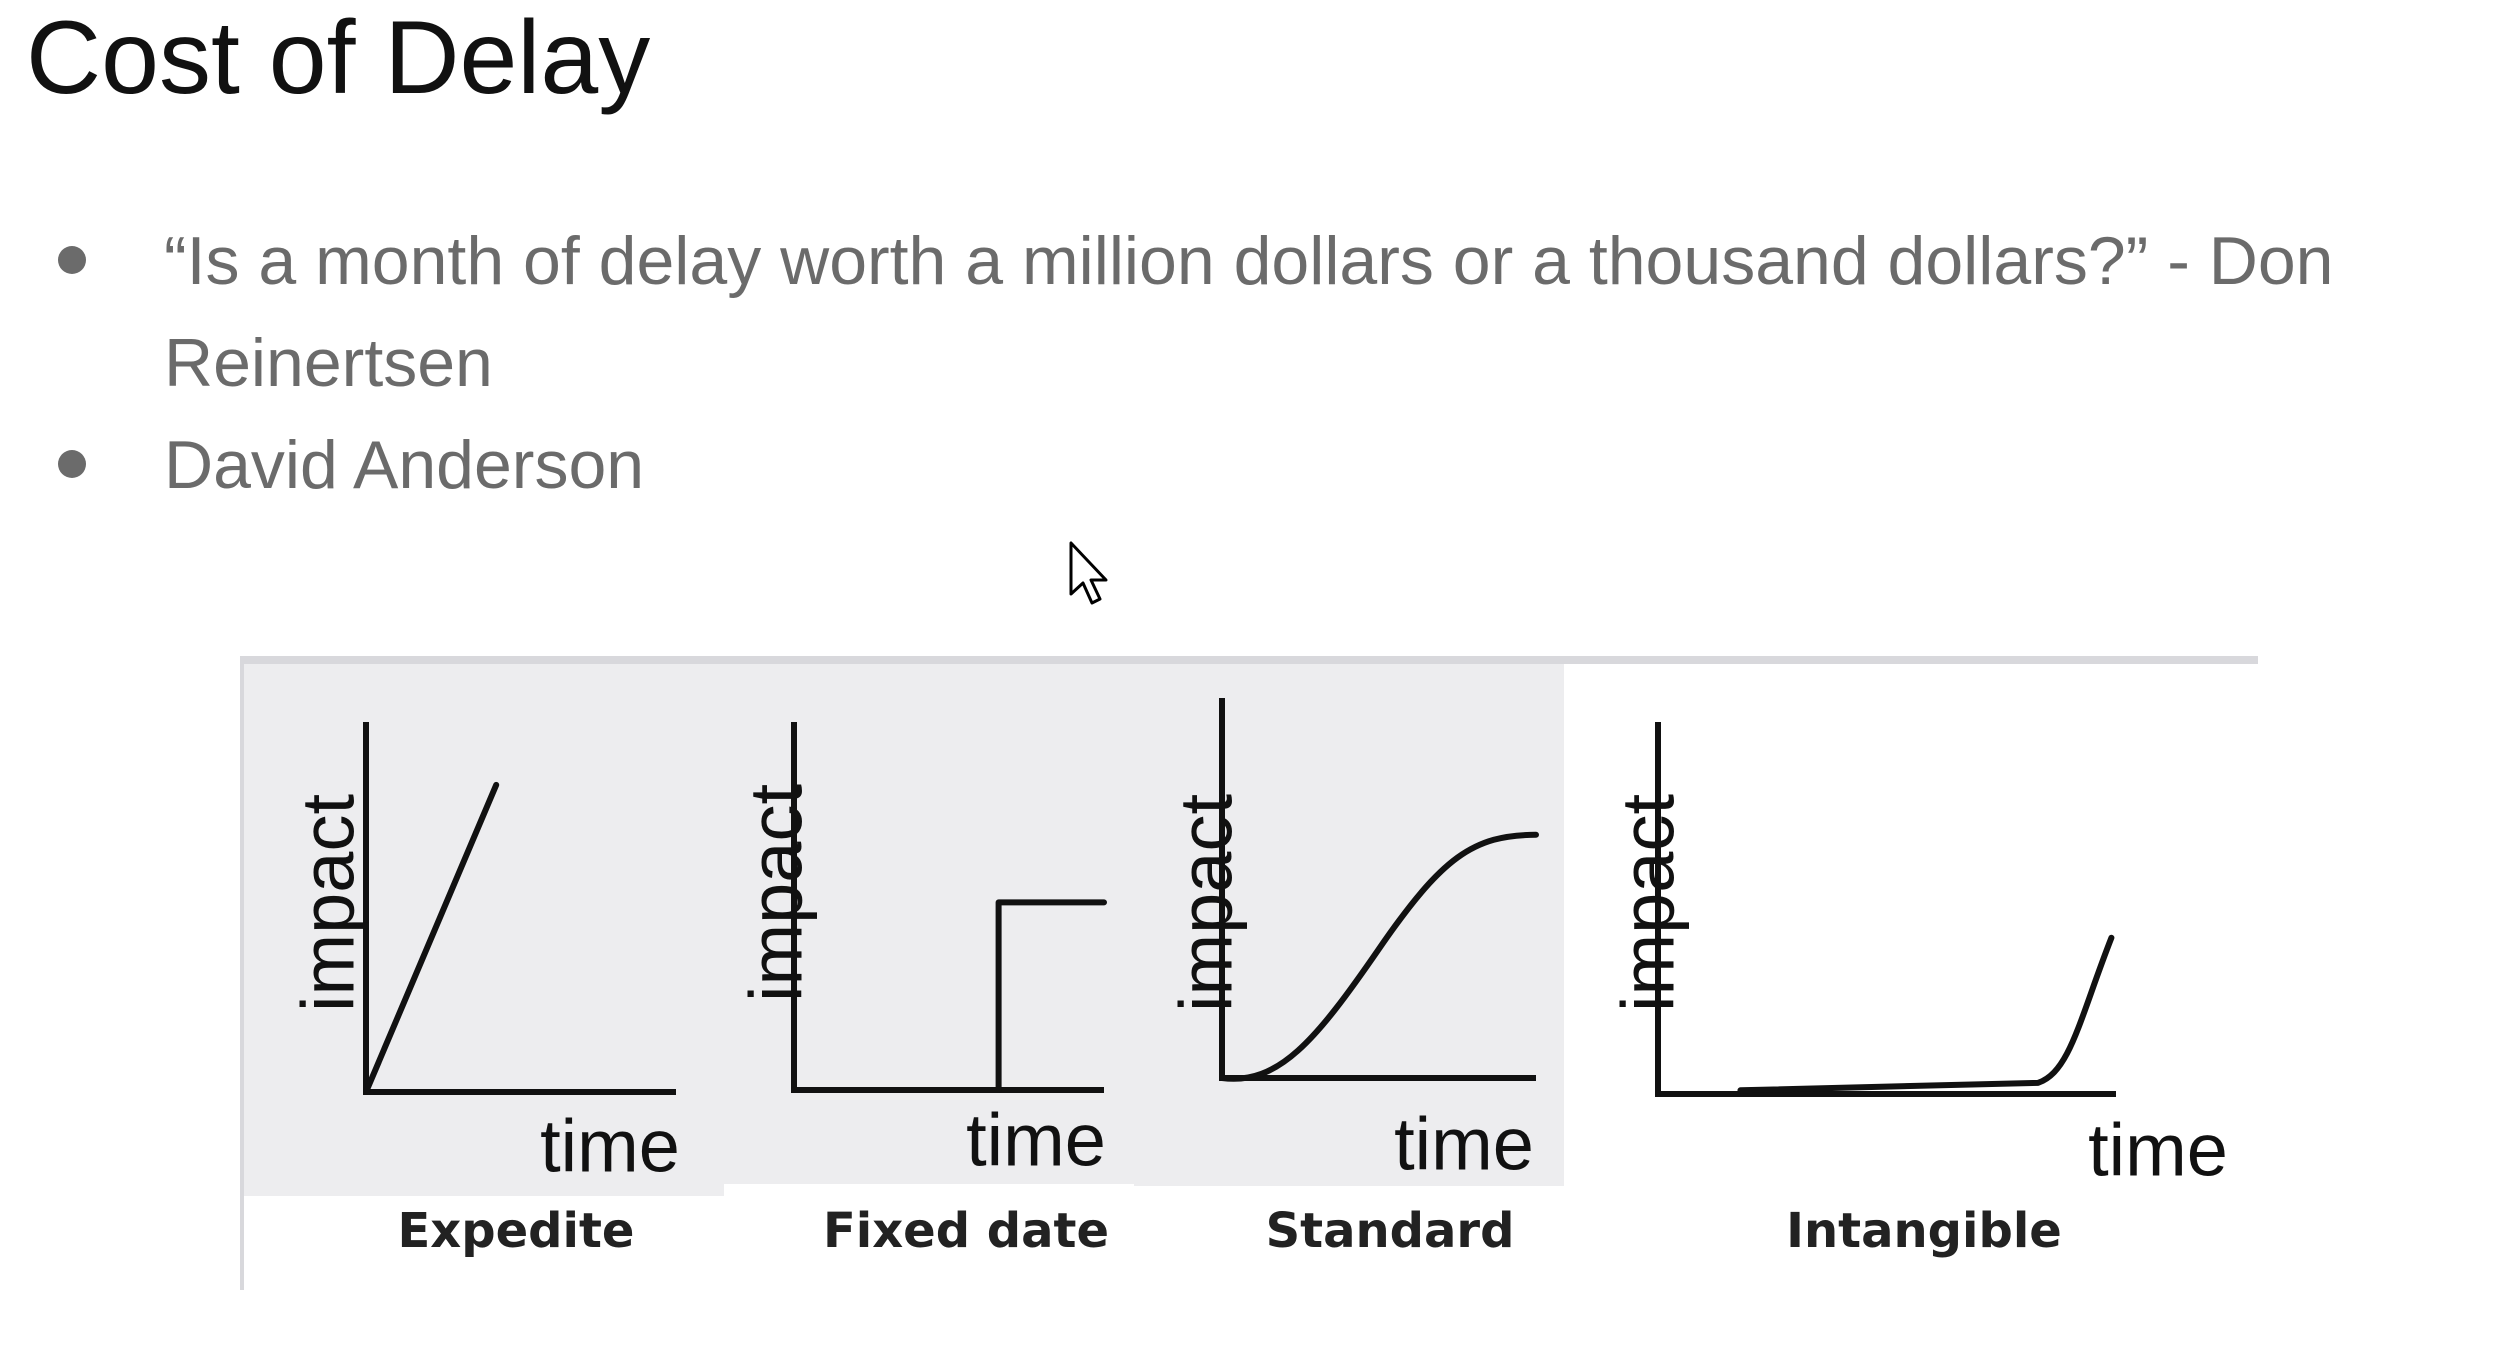 The height and width of the screenshot is (1362, 2514). Describe the element at coordinates (1390, 1231) in the screenshot. I see `panel-caption: Standard` at that location.